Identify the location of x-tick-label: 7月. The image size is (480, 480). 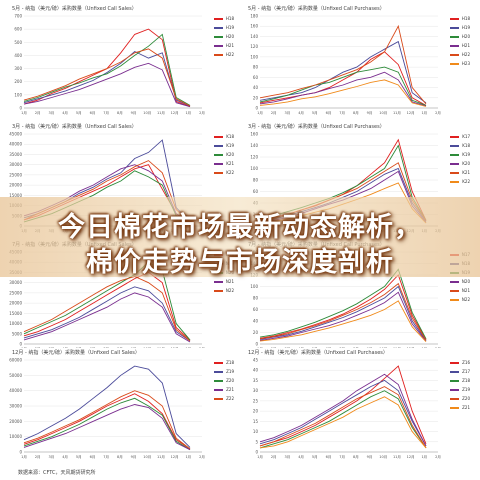
(342, 112).